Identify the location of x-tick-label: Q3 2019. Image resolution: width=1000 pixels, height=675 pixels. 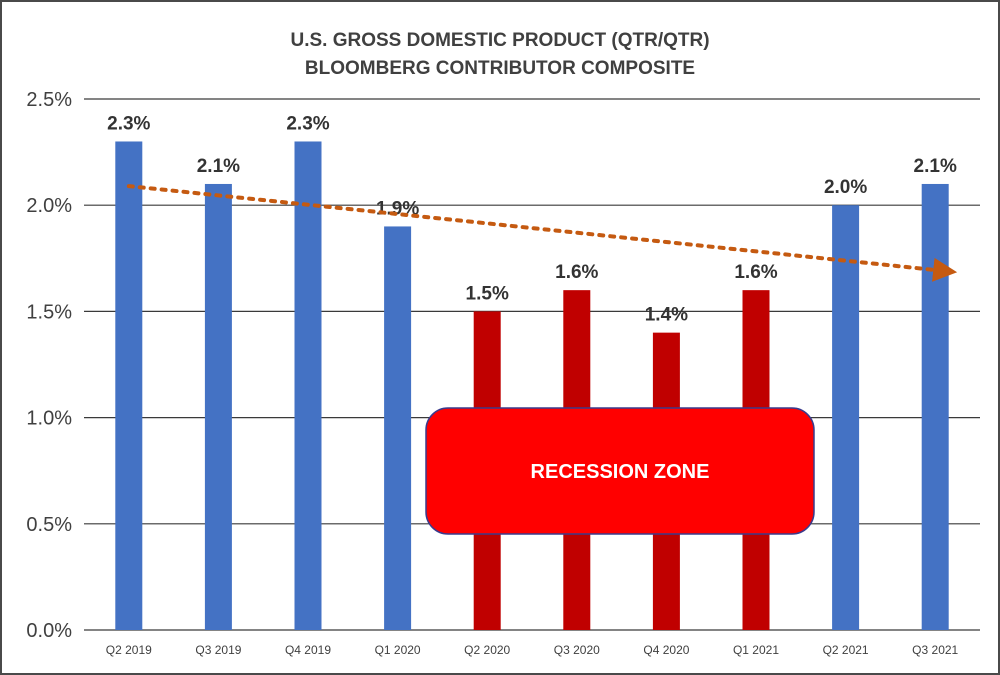
(218, 650).